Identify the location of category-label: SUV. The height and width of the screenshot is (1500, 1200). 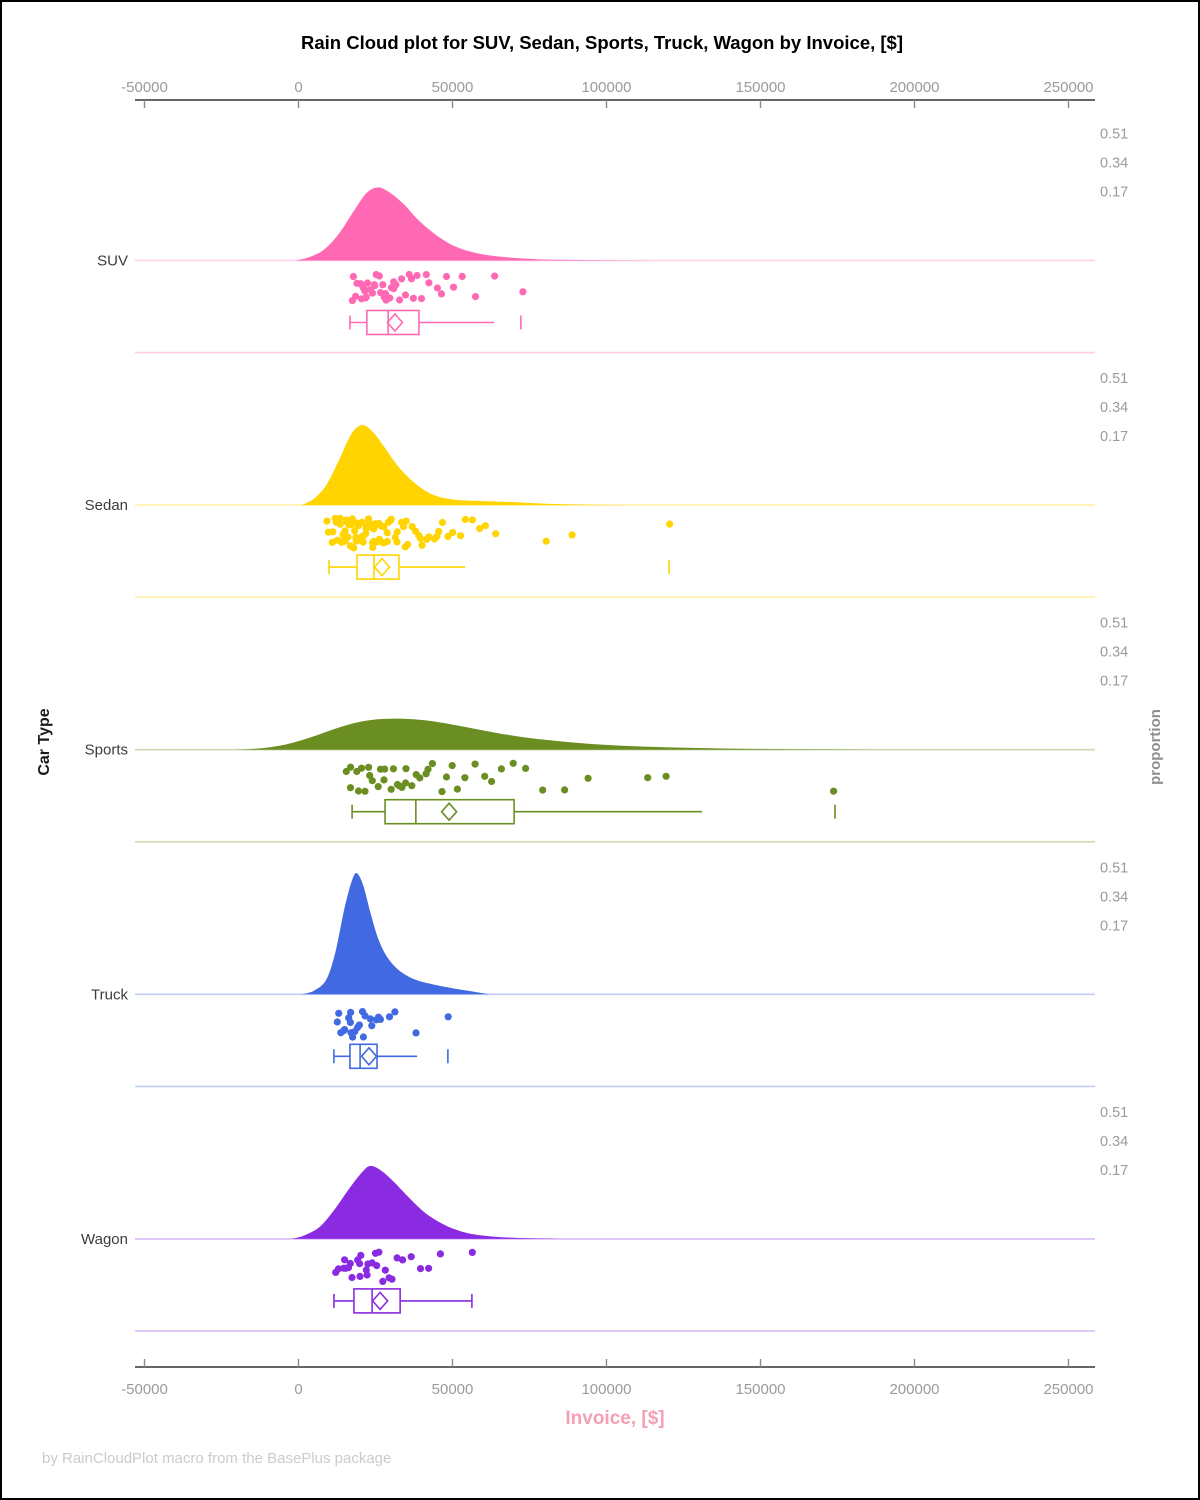
(112, 261).